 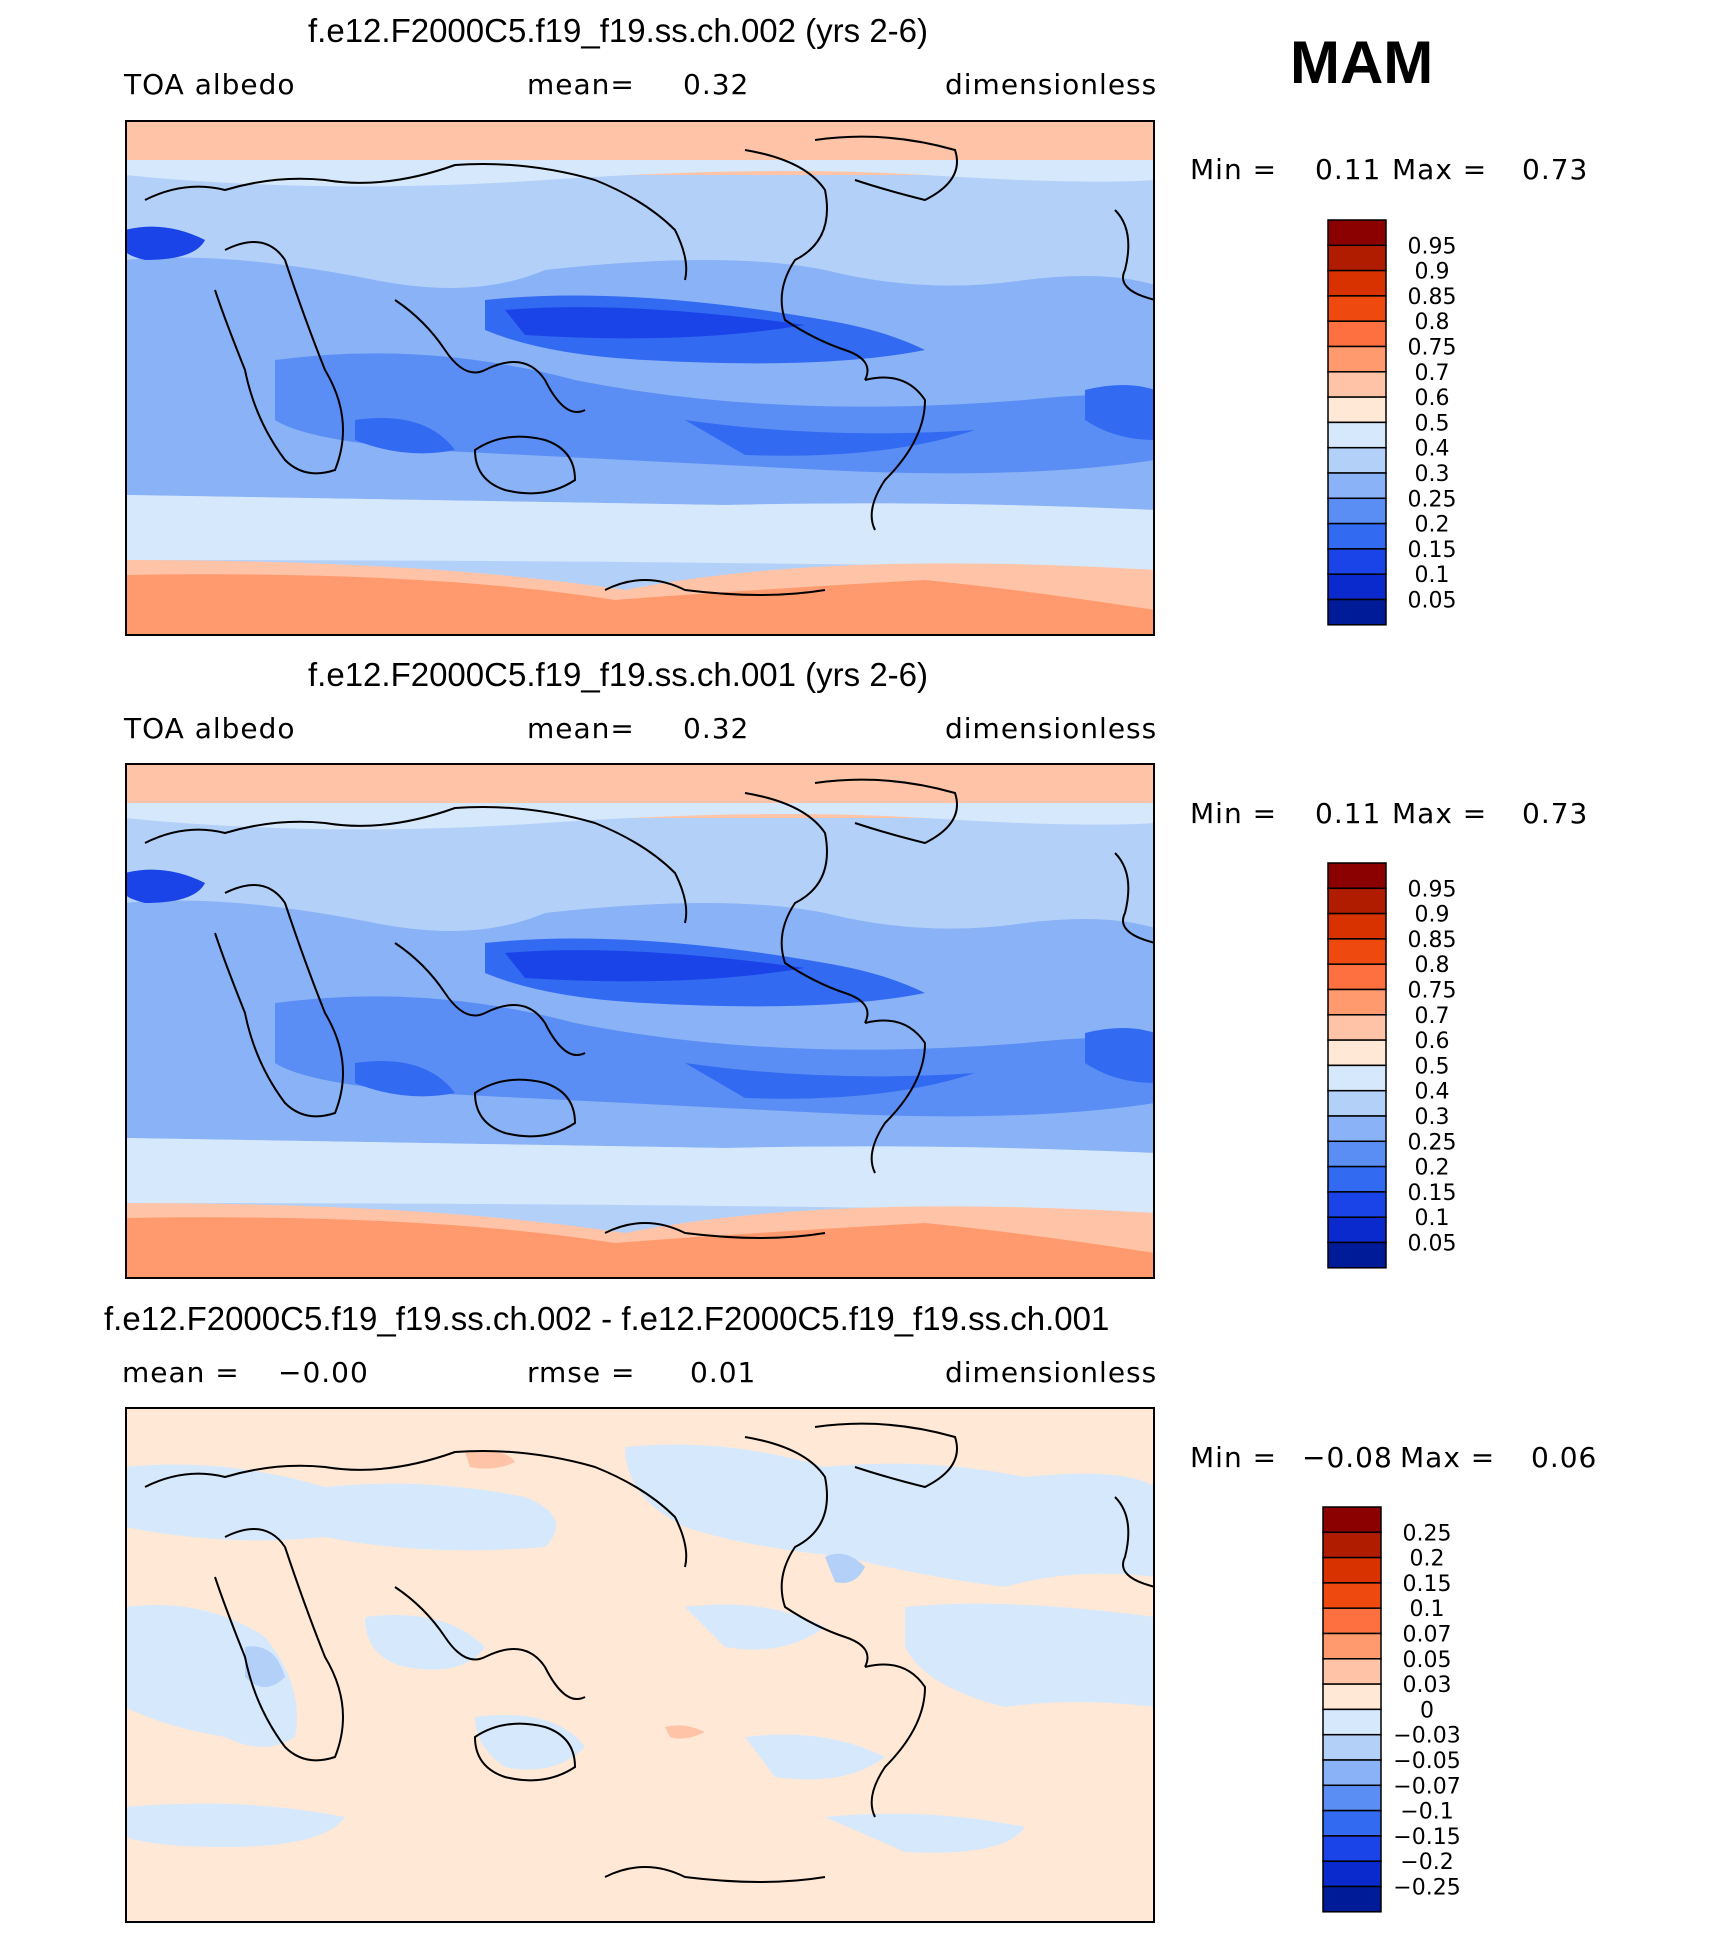 I want to click on colorbar-label: −0.15, so click(x=1426, y=1837).